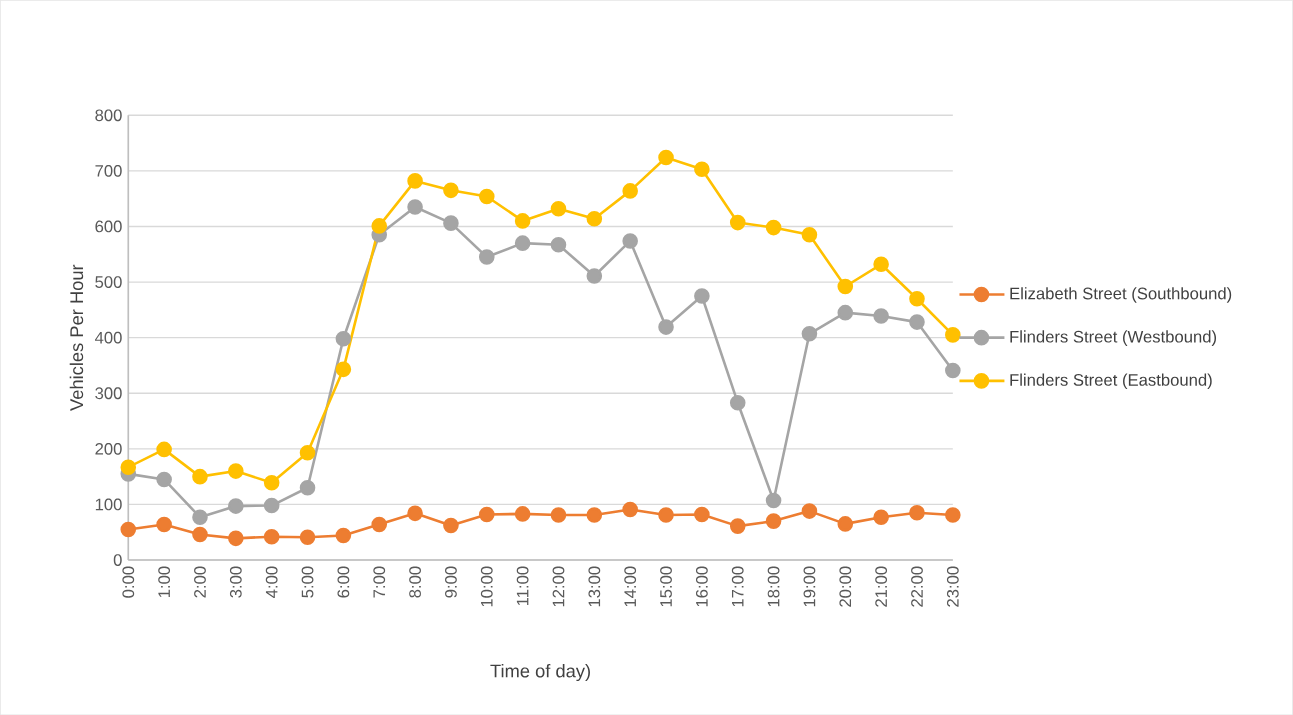 This screenshot has width=1293, height=715. What do you see at coordinates (235, 582) in the screenshot?
I see `x-tick-label: 3:00` at bounding box center [235, 582].